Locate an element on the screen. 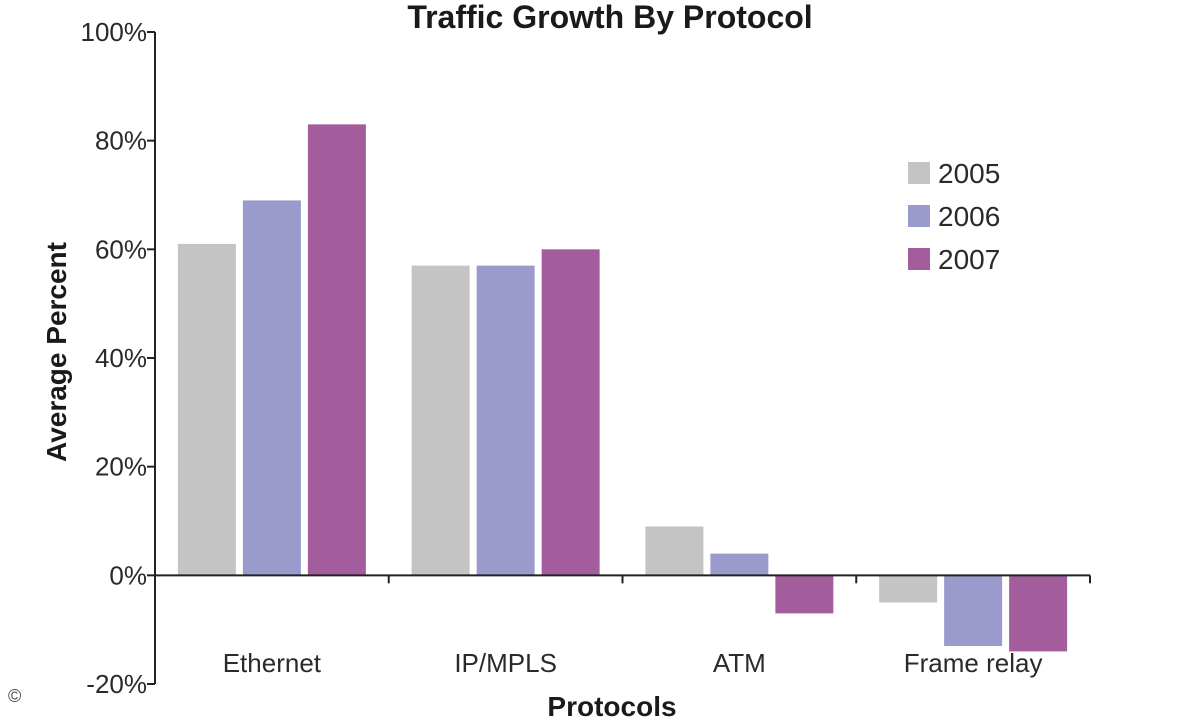  category-label: IP/MPLS is located at coordinates (505, 663).